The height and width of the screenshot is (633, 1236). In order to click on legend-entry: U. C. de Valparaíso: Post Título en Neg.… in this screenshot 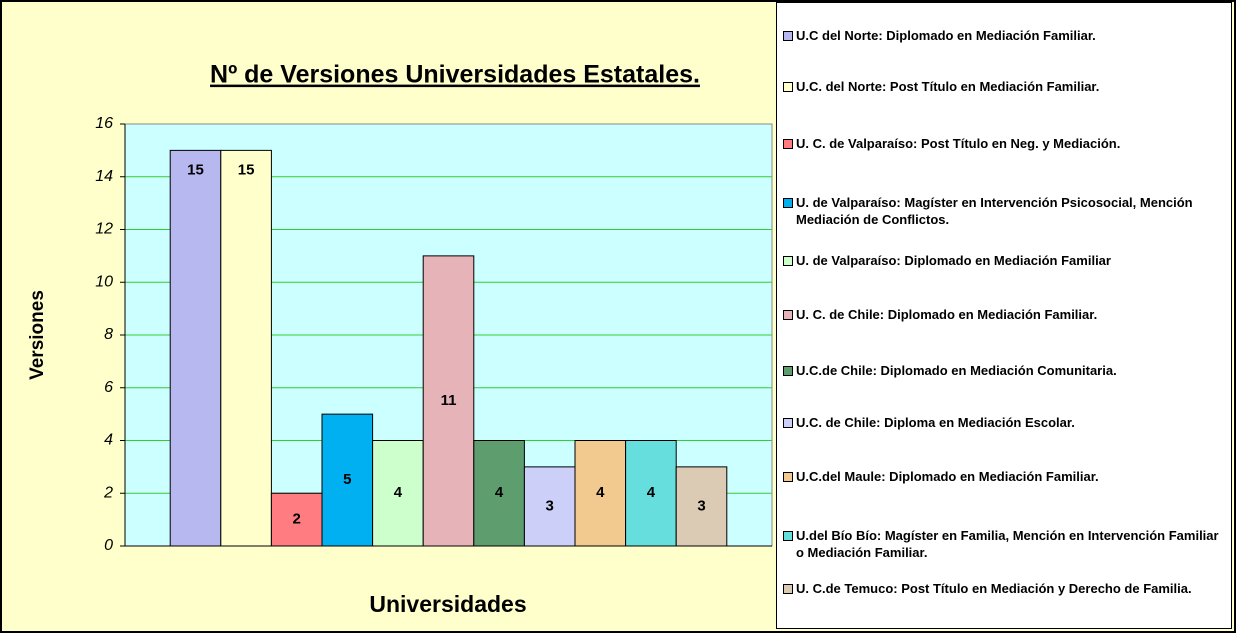, I will do `click(1006, 143)`.